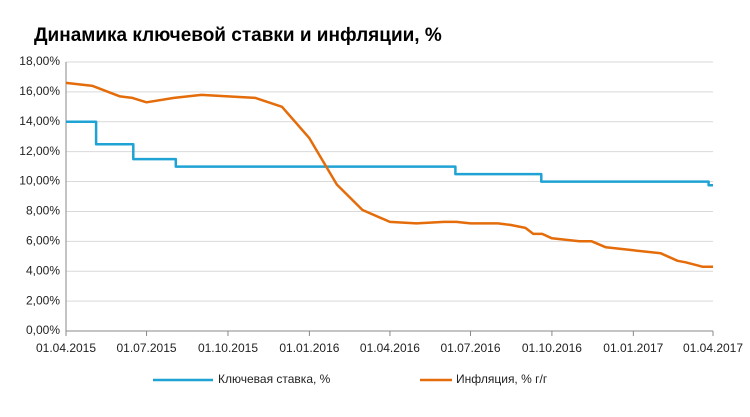 The height and width of the screenshot is (417, 750). I want to click on x-tick-label: 01.01.2017, so click(633, 348).